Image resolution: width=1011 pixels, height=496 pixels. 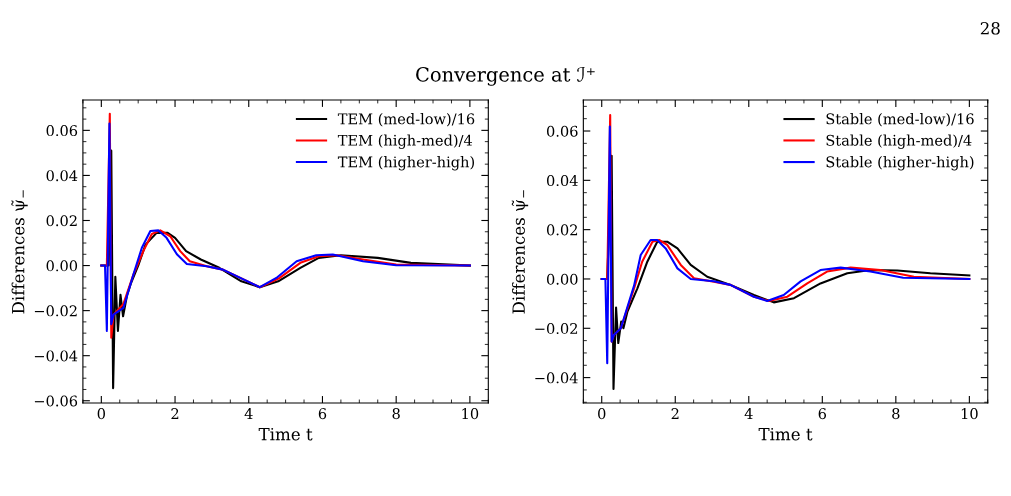 What do you see at coordinates (900, 120) in the screenshot?
I see `legend-label: Stable (med-low)/16` at bounding box center [900, 120].